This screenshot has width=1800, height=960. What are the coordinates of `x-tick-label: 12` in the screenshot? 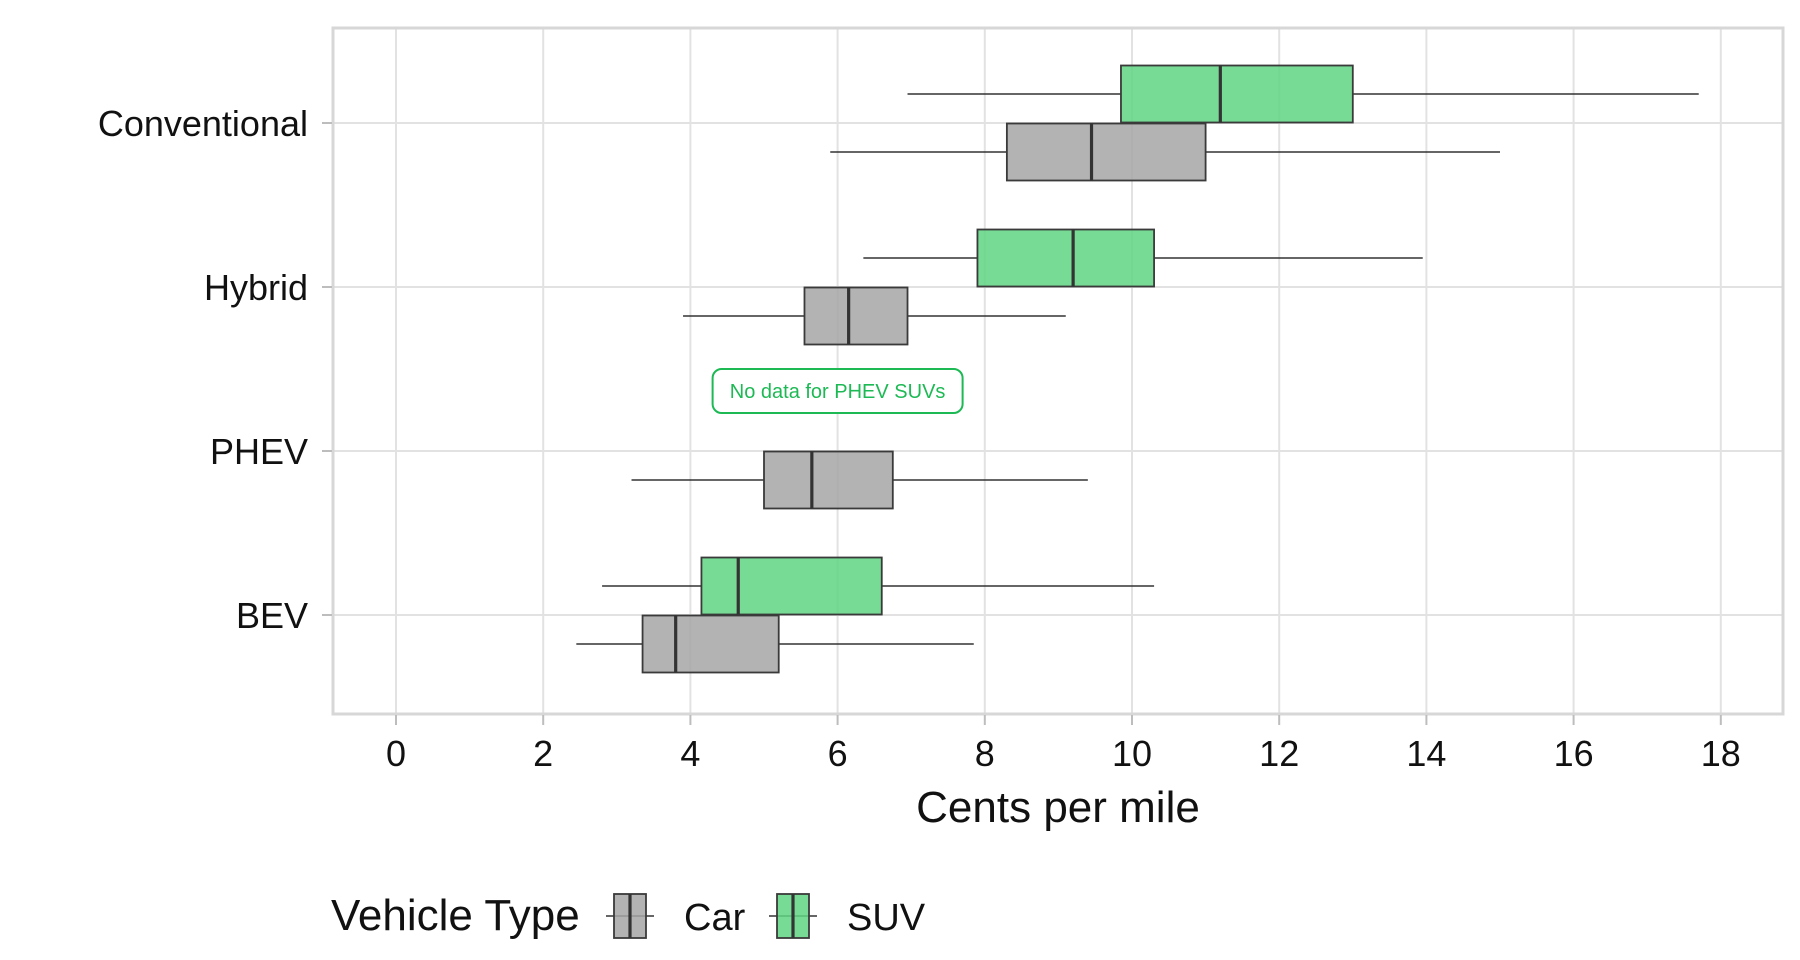 It's located at (1279, 753).